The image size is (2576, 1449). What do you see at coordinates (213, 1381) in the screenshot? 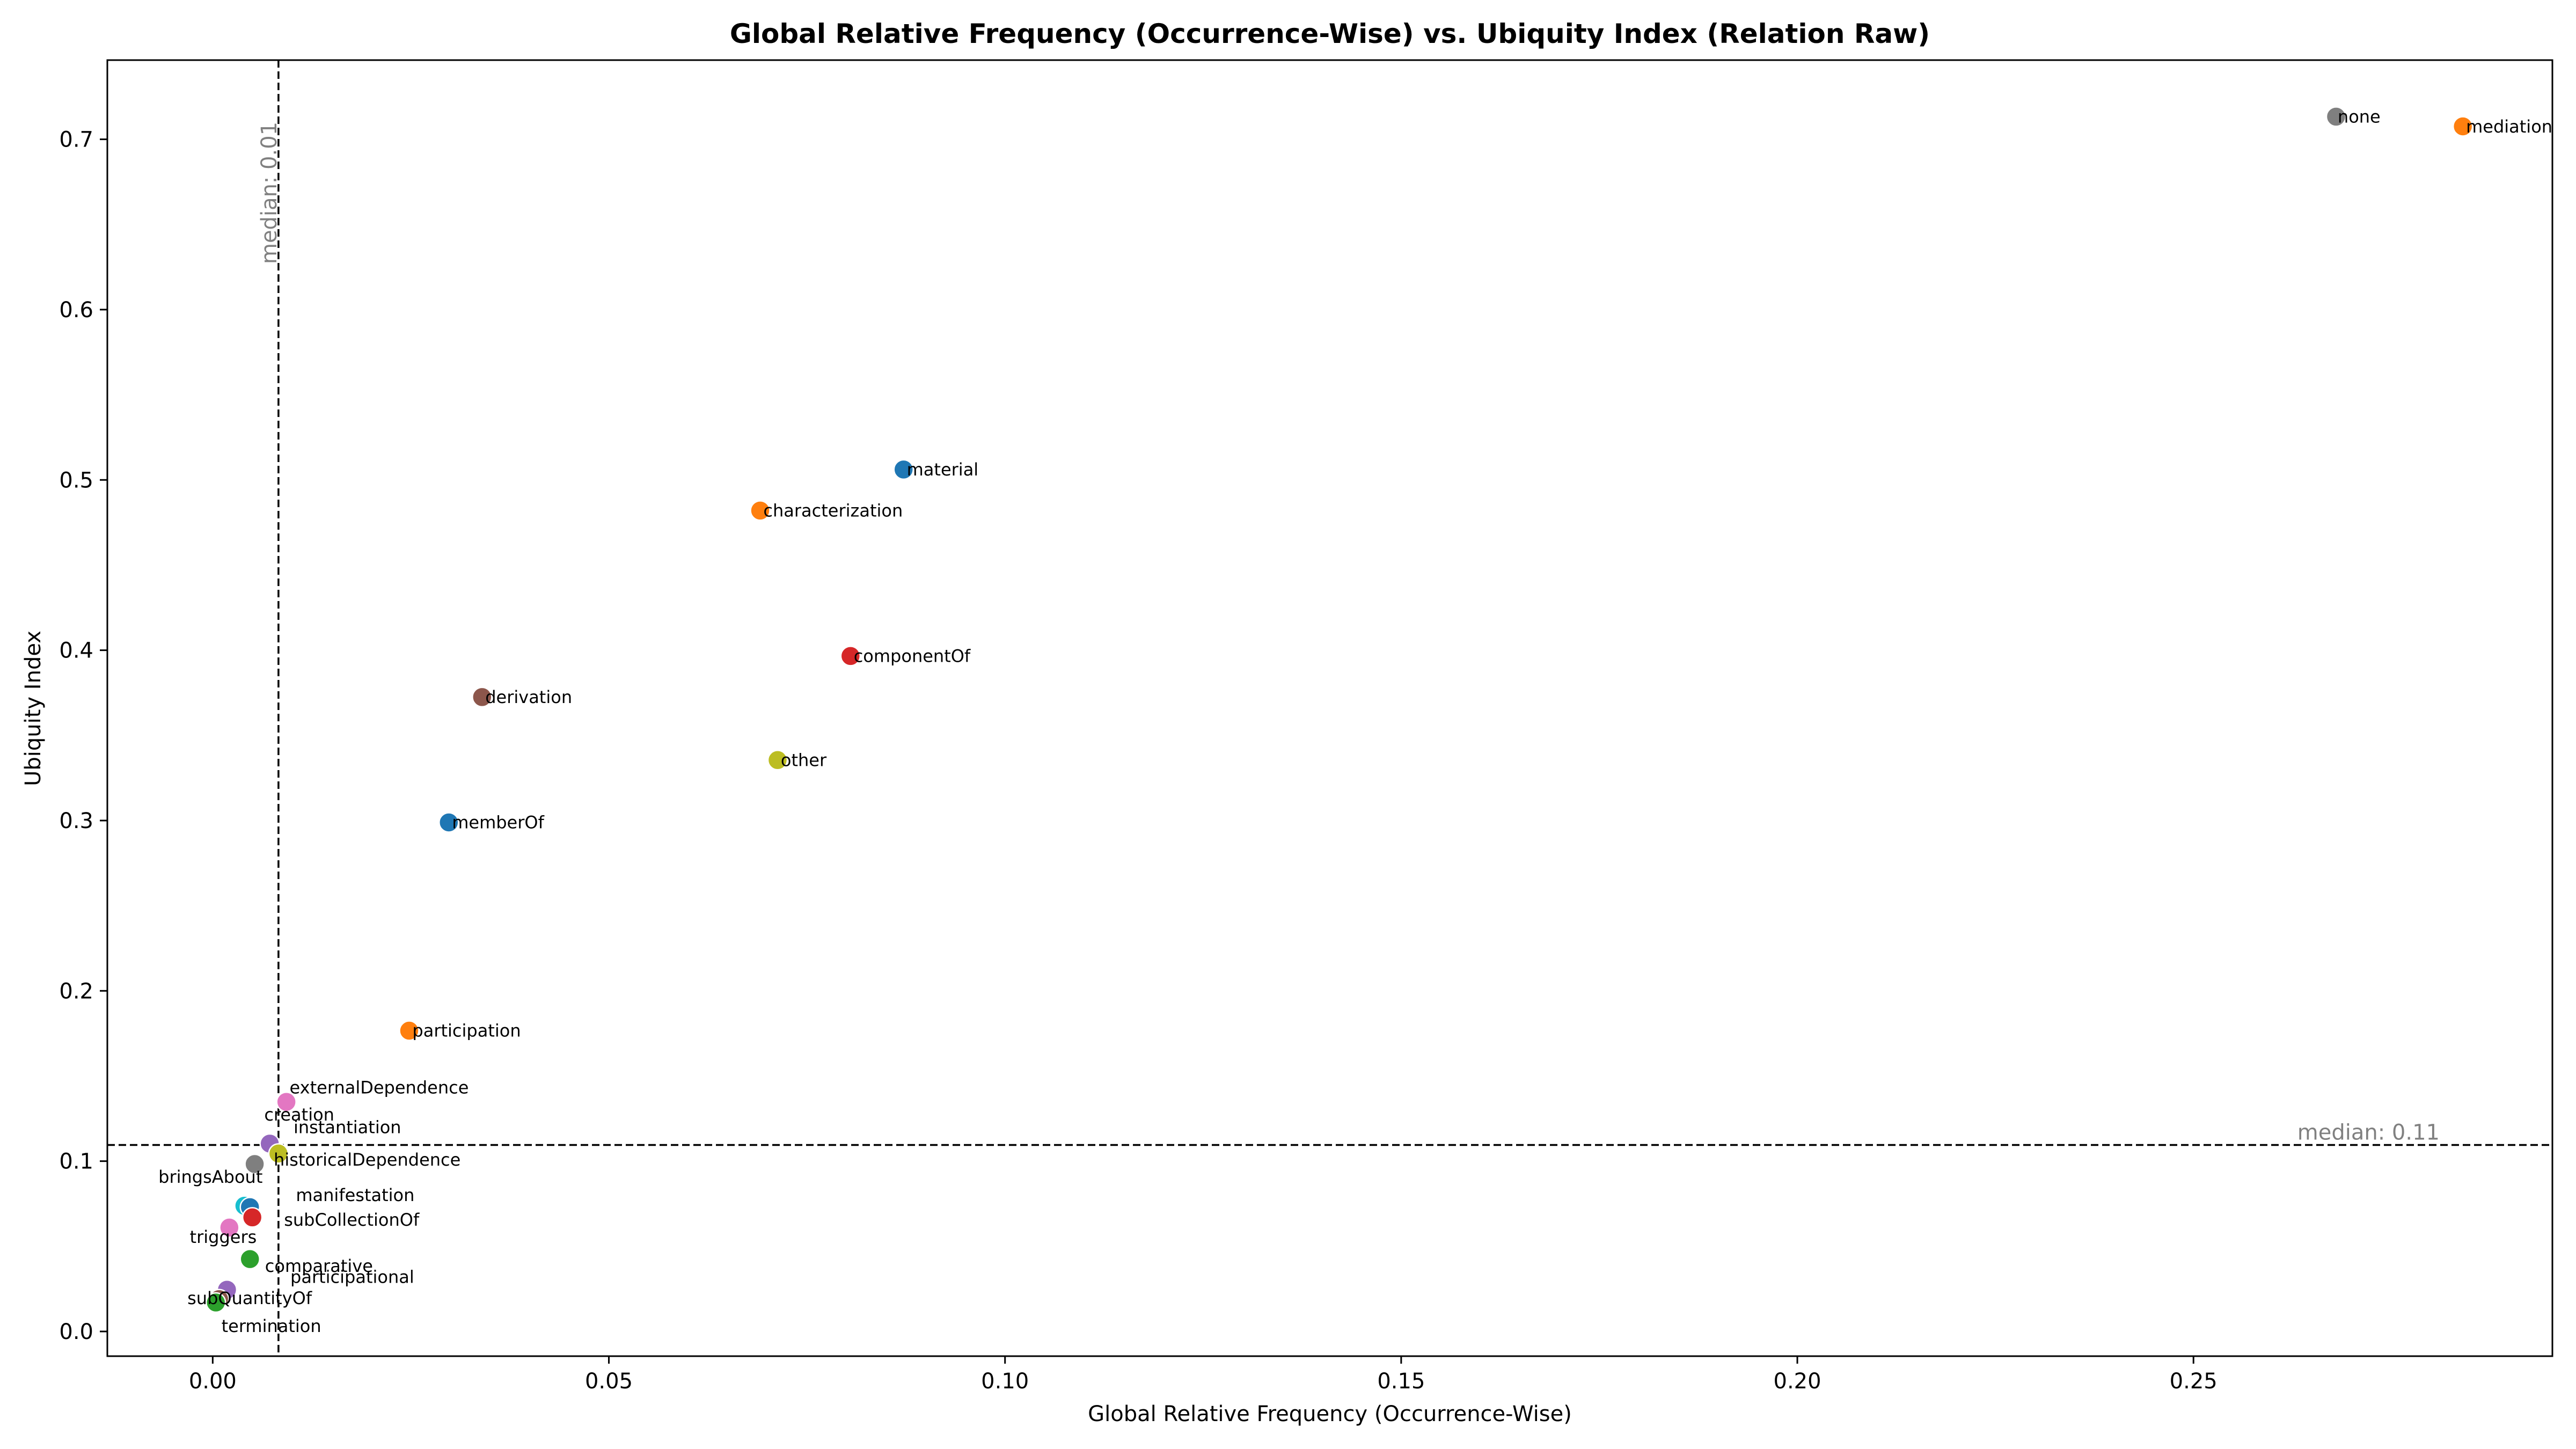
I see `x-tick-label: 0.00` at bounding box center [213, 1381].